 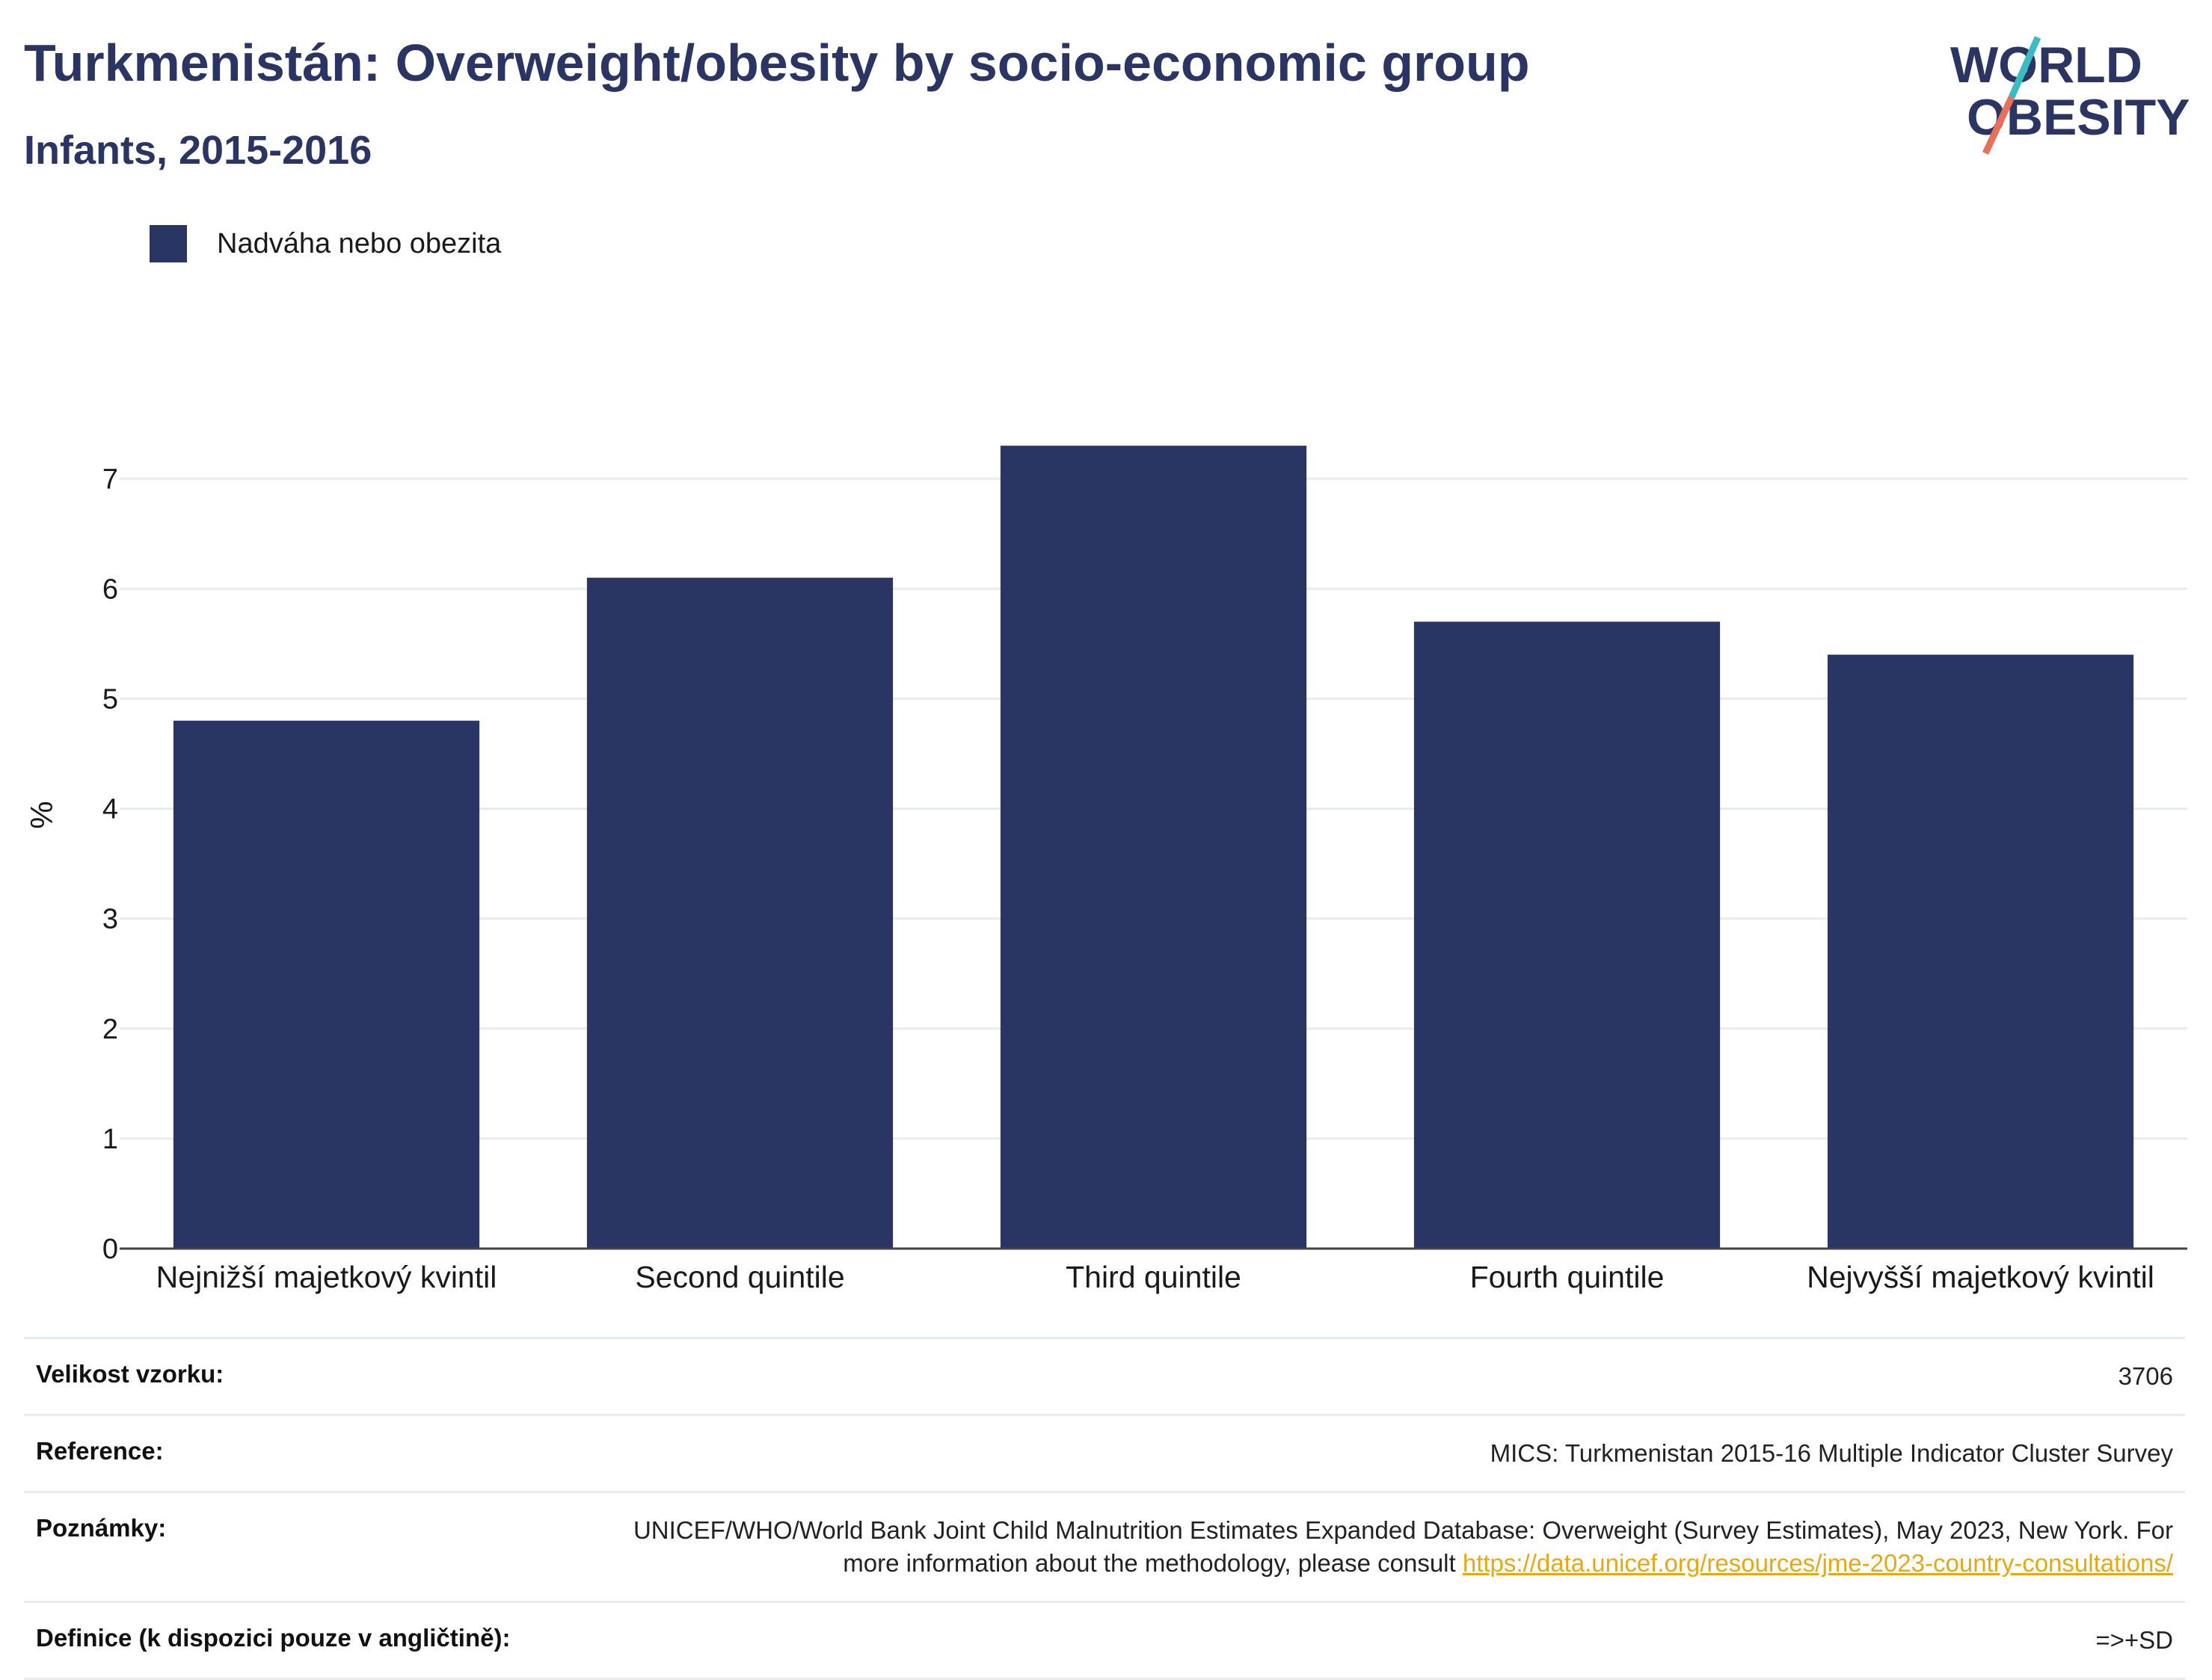 What do you see at coordinates (110, 1139) in the screenshot?
I see `y-tick-label: 1` at bounding box center [110, 1139].